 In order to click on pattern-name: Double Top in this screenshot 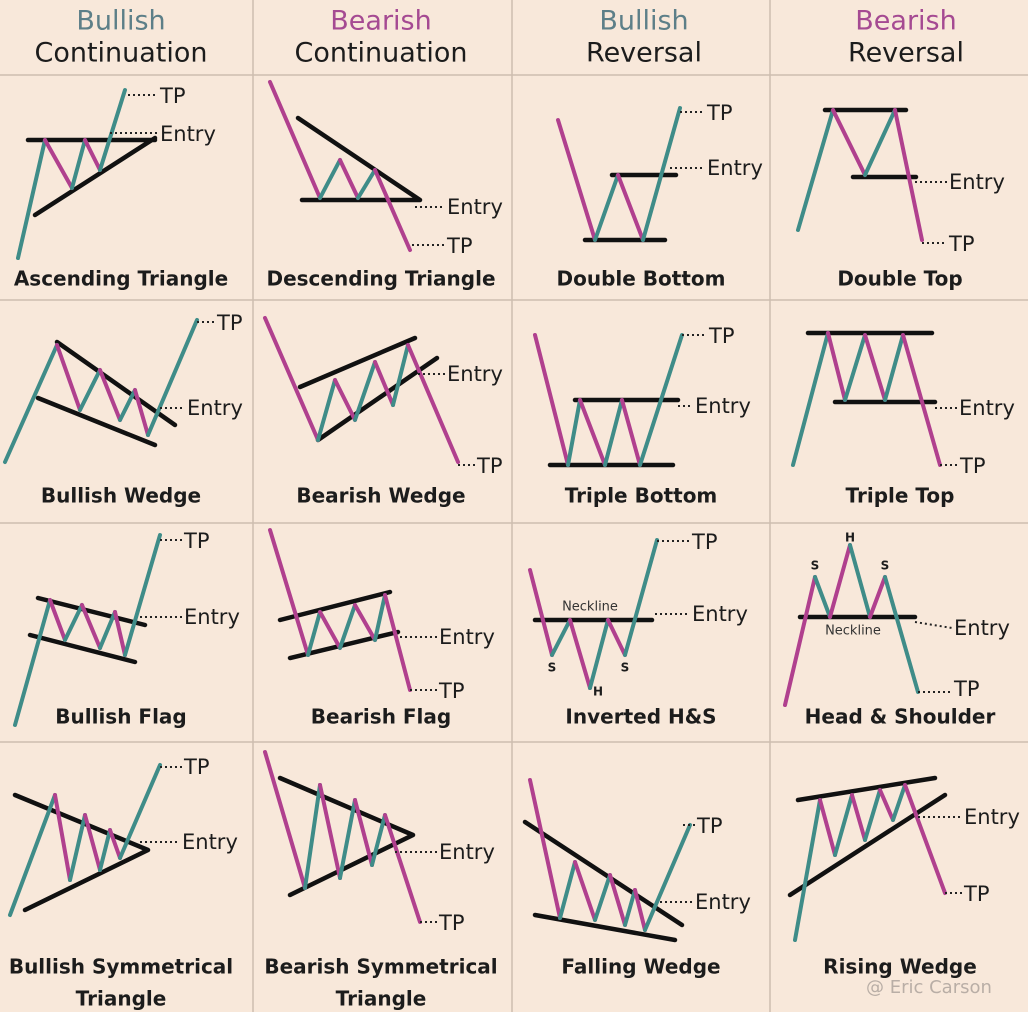, I will do `click(899, 279)`.